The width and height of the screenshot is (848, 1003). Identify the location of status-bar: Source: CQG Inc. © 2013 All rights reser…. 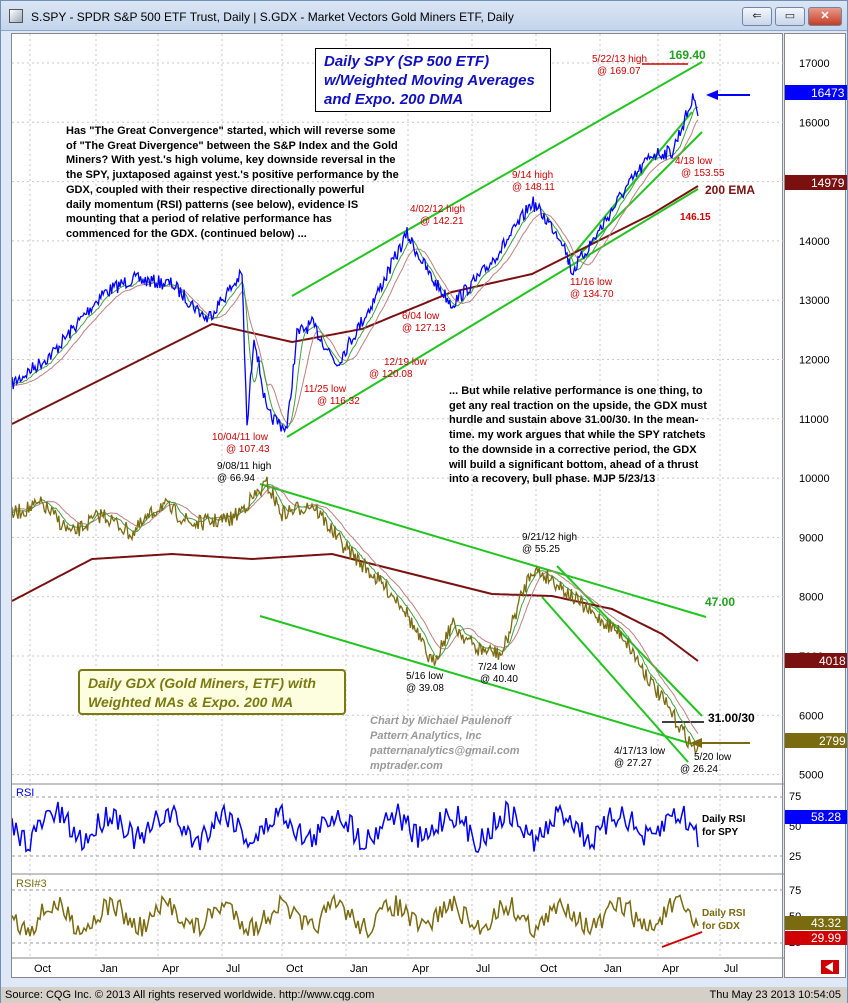
(424, 995).